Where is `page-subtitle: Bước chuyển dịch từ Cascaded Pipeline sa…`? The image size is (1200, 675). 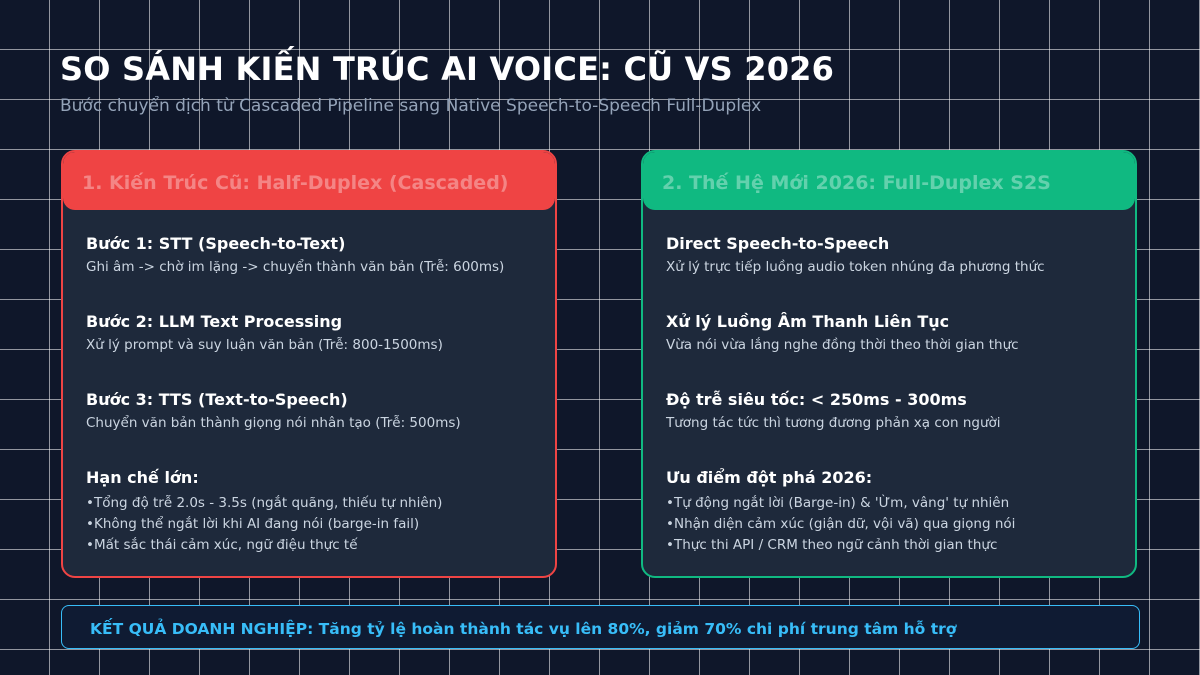 page-subtitle: Bước chuyển dịch từ Cascaded Pipeline sa… is located at coordinates (411, 106).